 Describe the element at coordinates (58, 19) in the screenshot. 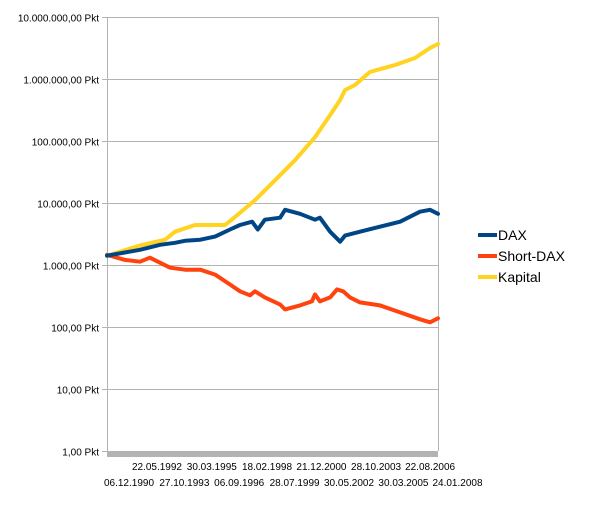

I see `y-tick-label: 10.000.000,00 Pkt` at that location.